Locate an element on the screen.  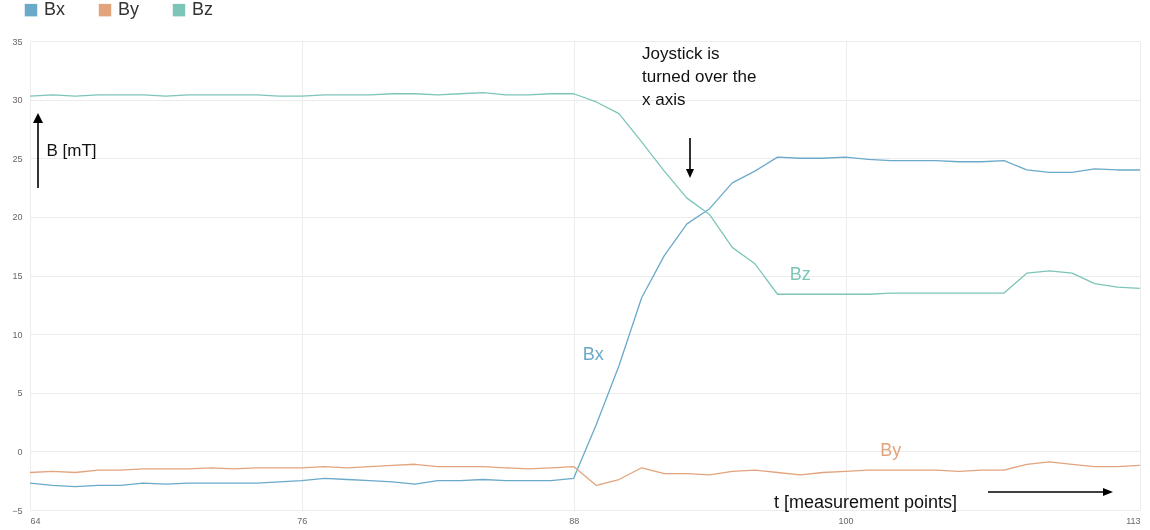
x-tick-label: 64 is located at coordinates (35, 520).